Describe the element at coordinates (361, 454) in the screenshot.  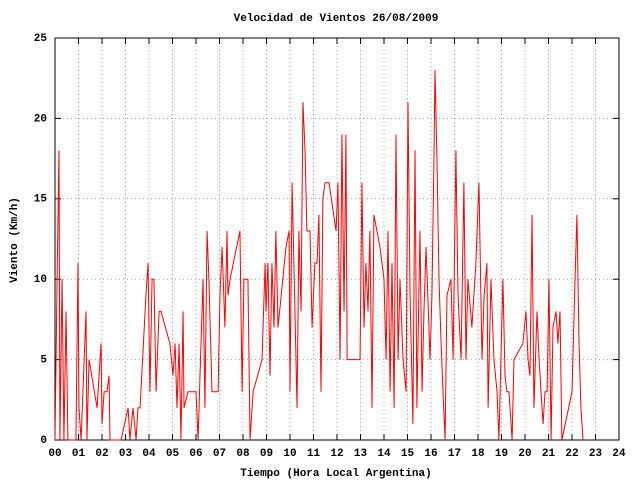
I see `x-tick-label: 13` at that location.